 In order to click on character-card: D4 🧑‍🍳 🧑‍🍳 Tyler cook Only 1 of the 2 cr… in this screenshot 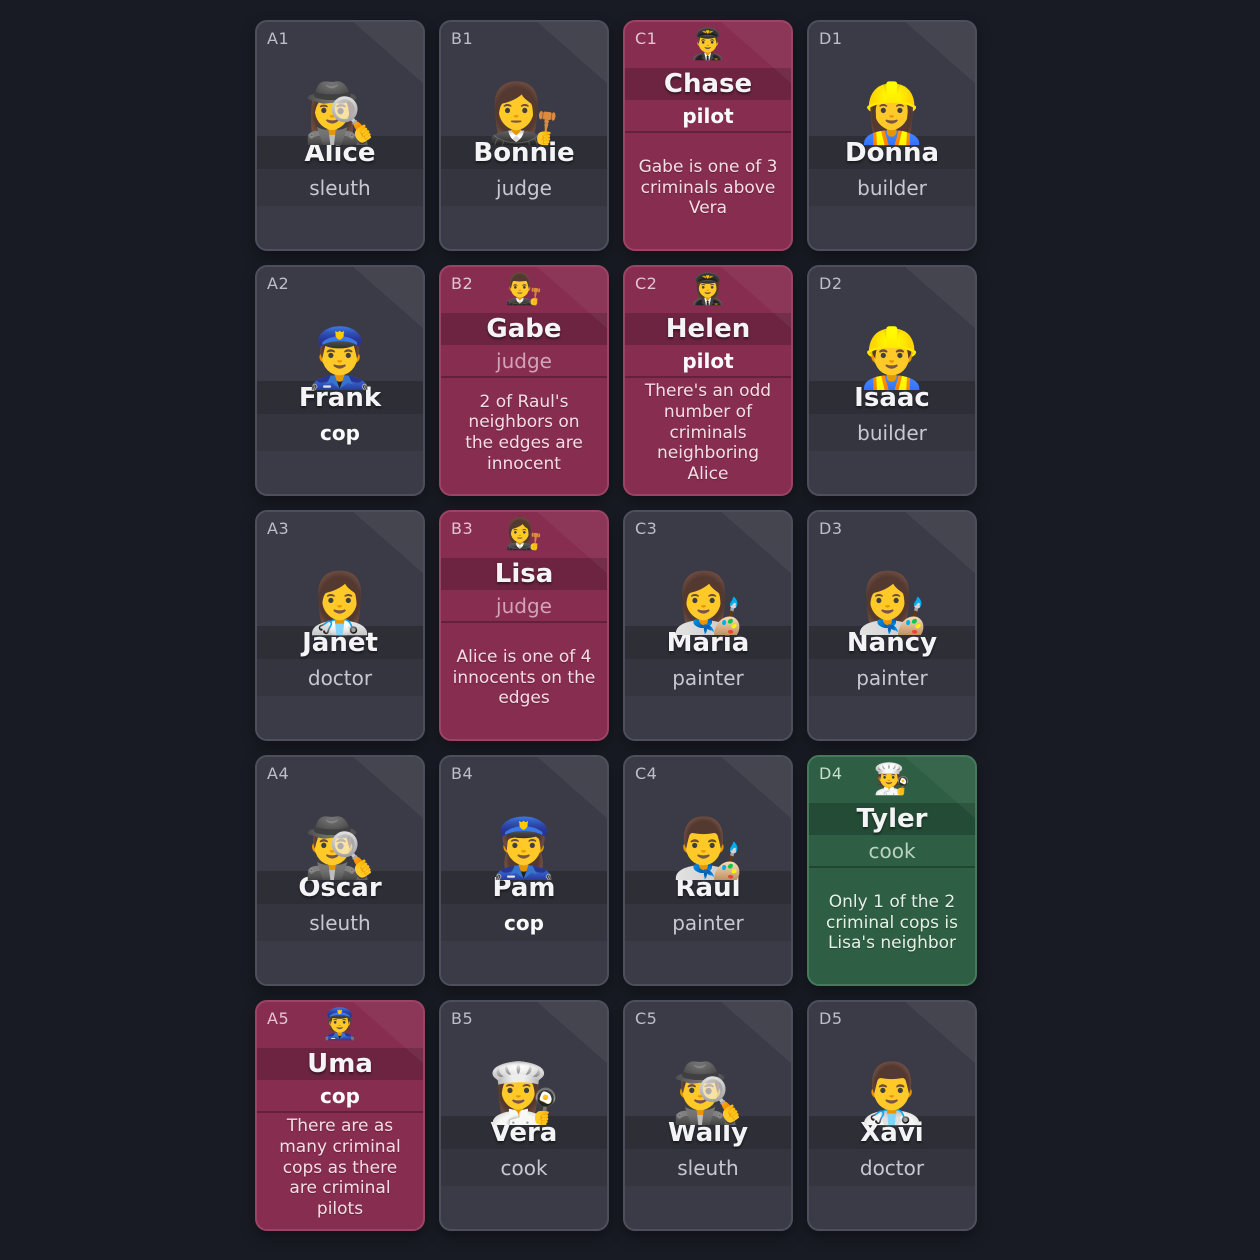, I will do `click(892, 870)`.